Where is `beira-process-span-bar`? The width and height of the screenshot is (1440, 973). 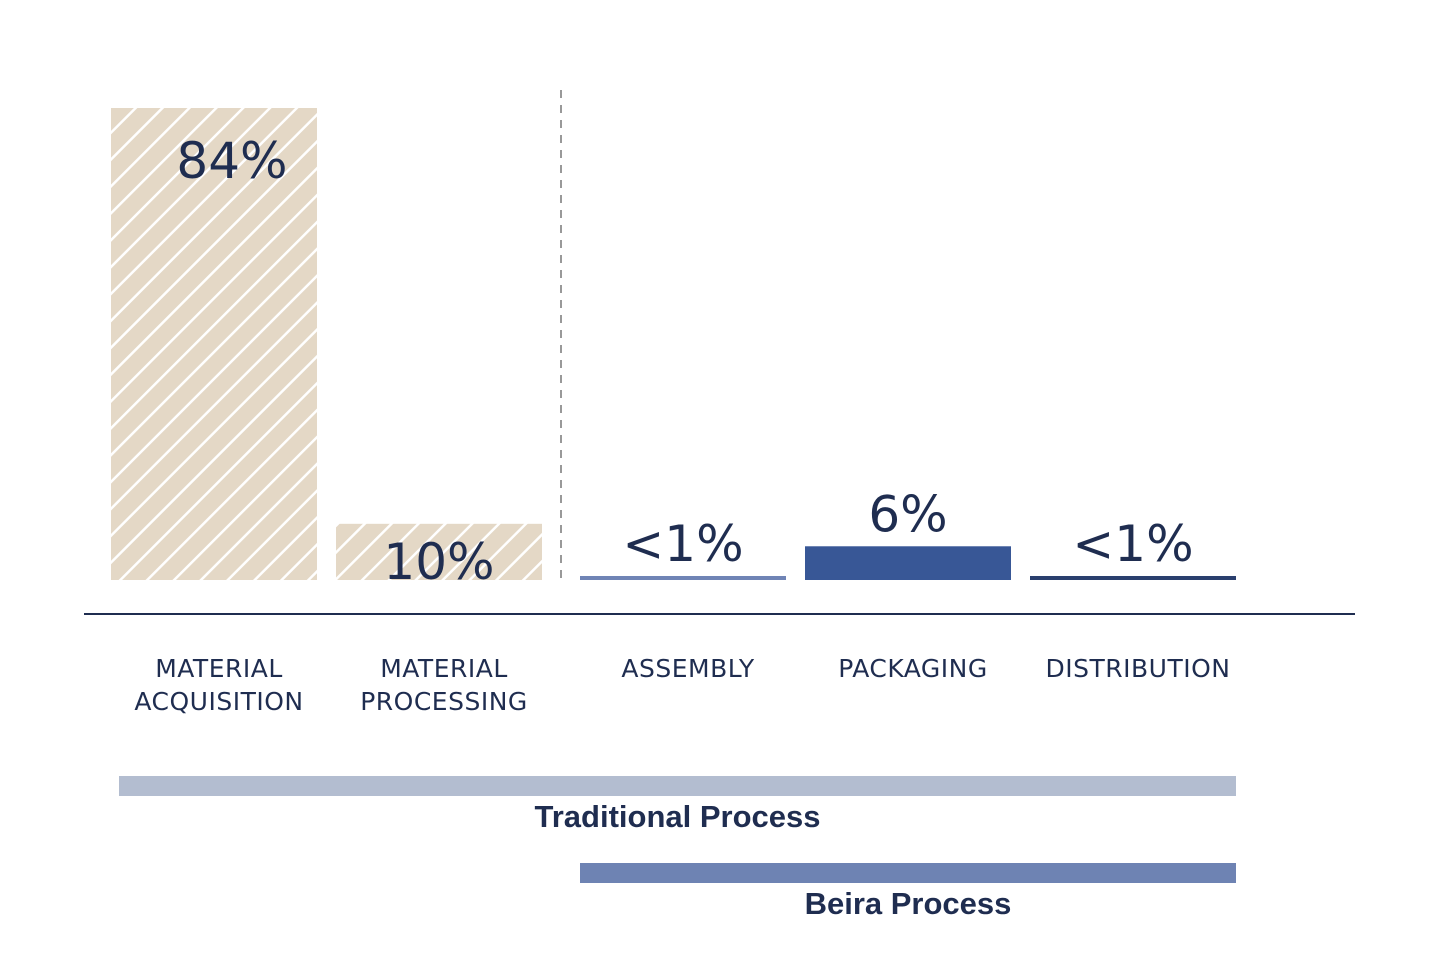 beira-process-span-bar is located at coordinates (908, 873).